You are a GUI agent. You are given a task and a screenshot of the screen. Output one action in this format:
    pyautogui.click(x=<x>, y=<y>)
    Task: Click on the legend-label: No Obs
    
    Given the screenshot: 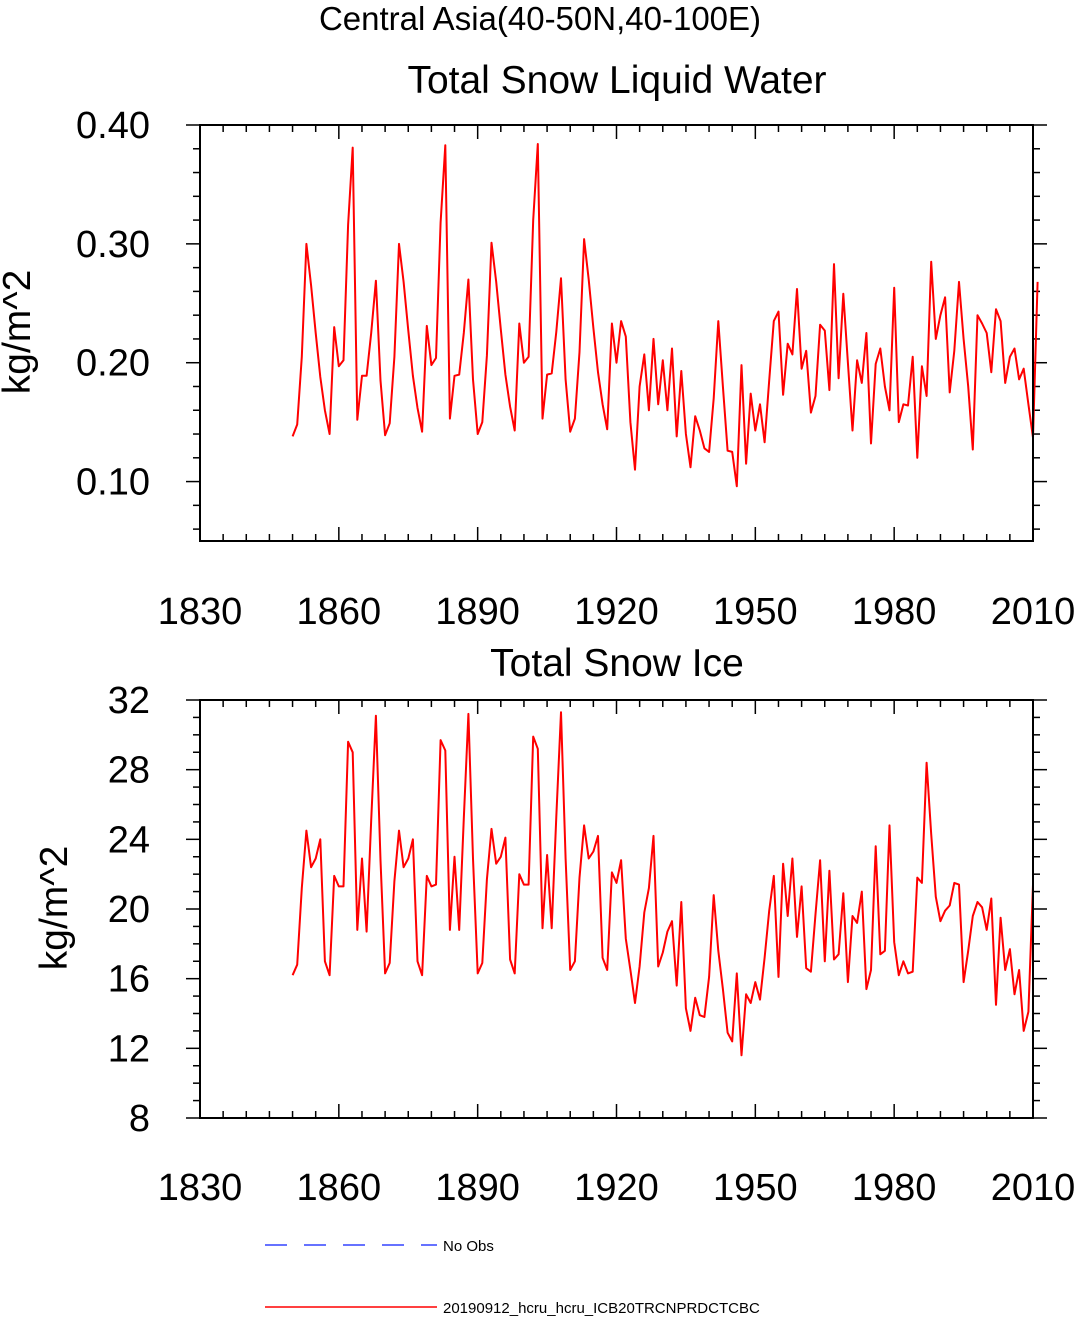 What is the action you would take?
    pyautogui.click(x=468, y=1246)
    